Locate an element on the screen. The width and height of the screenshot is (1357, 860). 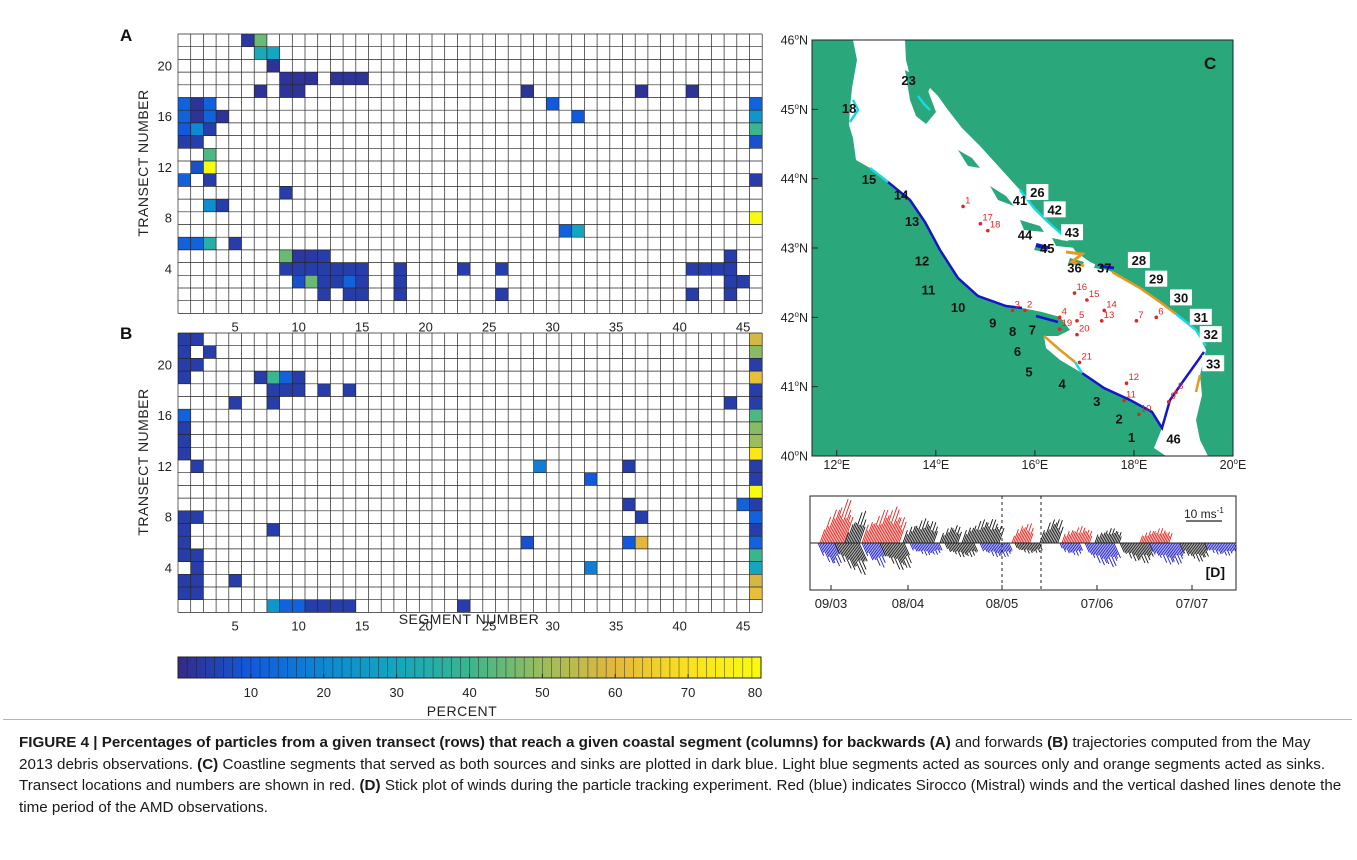
transect-label: 15 is located at coordinates (1094, 294).